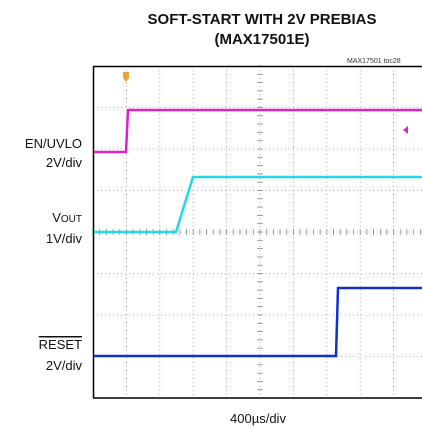 This screenshot has height=432, width=422. I want to click on title: SOFT-START WITH 2V PREBIAS, so click(262, 19).